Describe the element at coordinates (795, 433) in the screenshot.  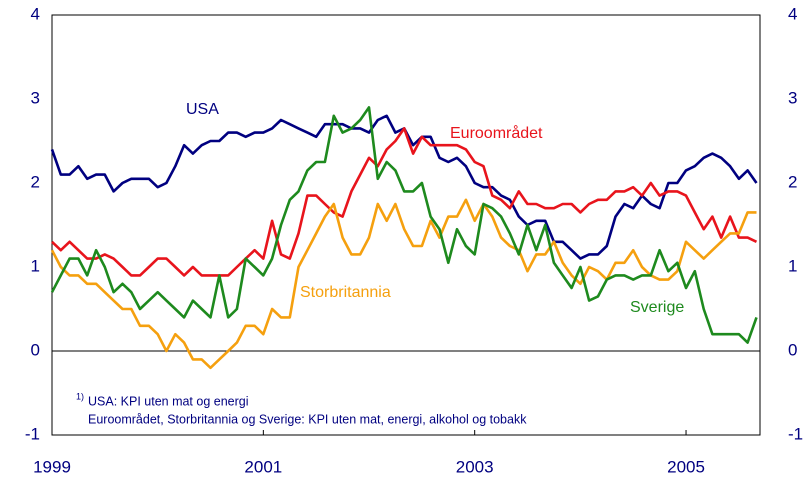
I see `y2-tick-label: -1` at that location.